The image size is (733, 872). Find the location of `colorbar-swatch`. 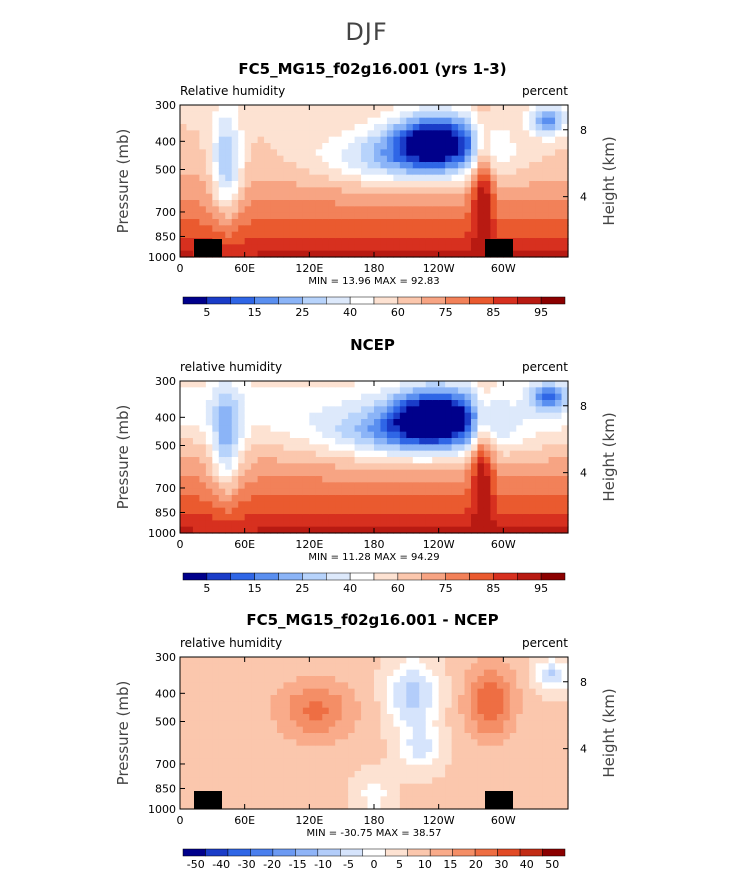

colorbar-swatch is located at coordinates (195, 300).